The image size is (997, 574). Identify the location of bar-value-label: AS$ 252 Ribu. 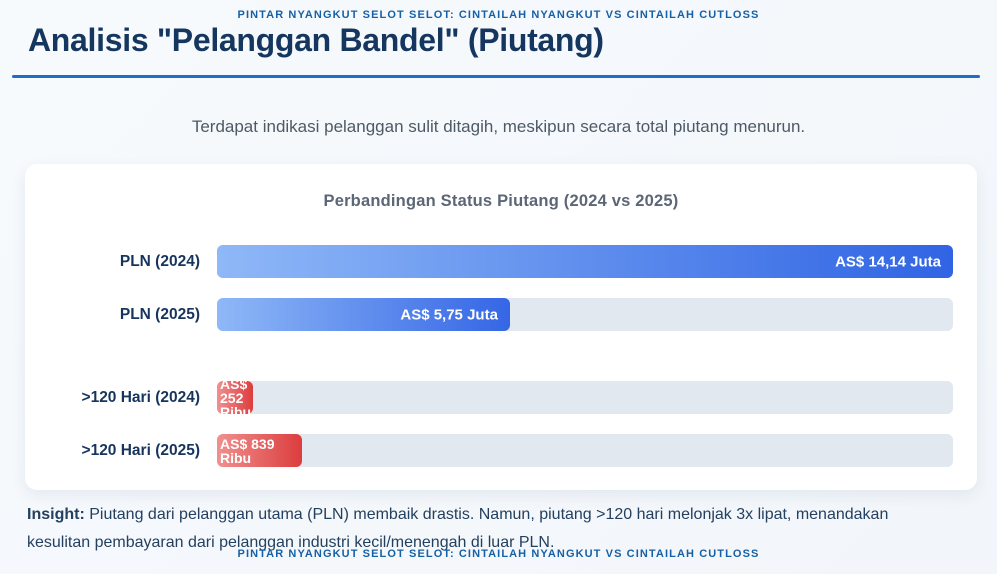
(236, 397).